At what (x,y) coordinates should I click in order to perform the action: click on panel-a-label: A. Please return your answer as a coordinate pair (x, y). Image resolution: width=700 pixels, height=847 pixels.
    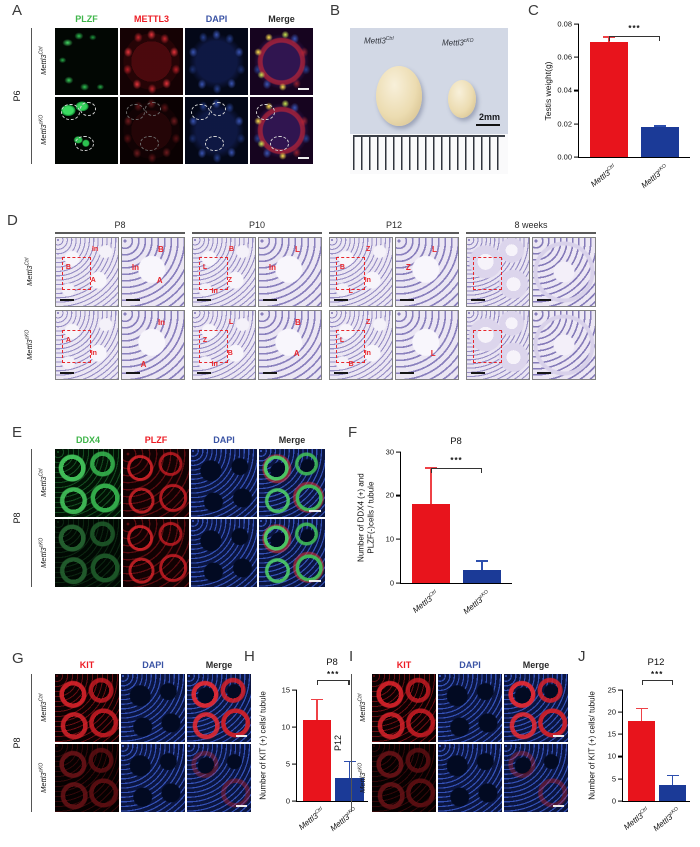
    Looking at the image, I should click on (17, 10).